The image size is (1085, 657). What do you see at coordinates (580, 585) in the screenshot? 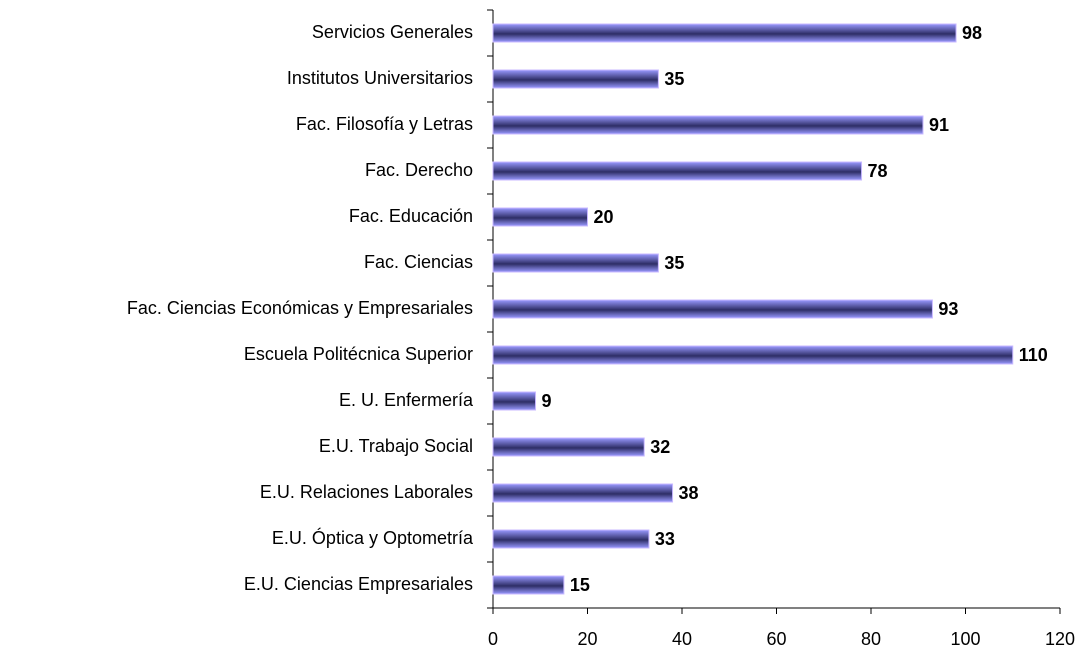
I see `value-label: 15` at bounding box center [580, 585].